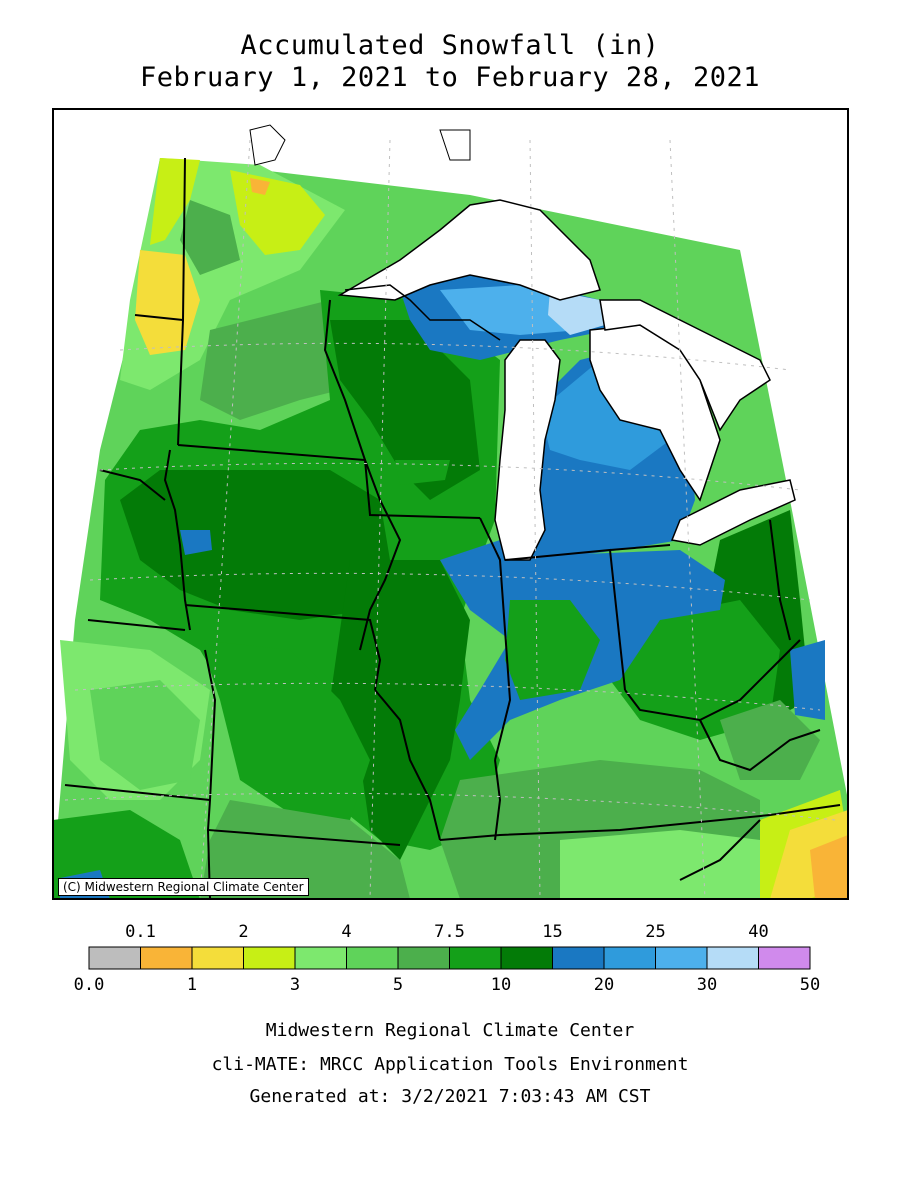 This screenshot has width=900, height=1200. What do you see at coordinates (685, 365) in the screenshot?
I see `canada-land` at bounding box center [685, 365].